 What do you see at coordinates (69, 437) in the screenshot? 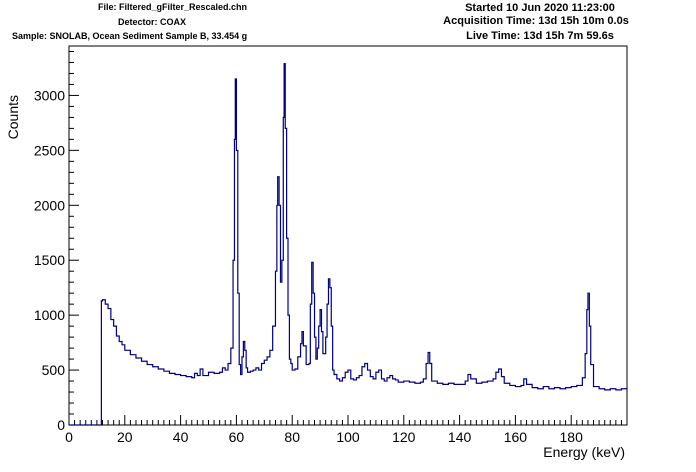
I see `x-tick-label: 0` at bounding box center [69, 437].